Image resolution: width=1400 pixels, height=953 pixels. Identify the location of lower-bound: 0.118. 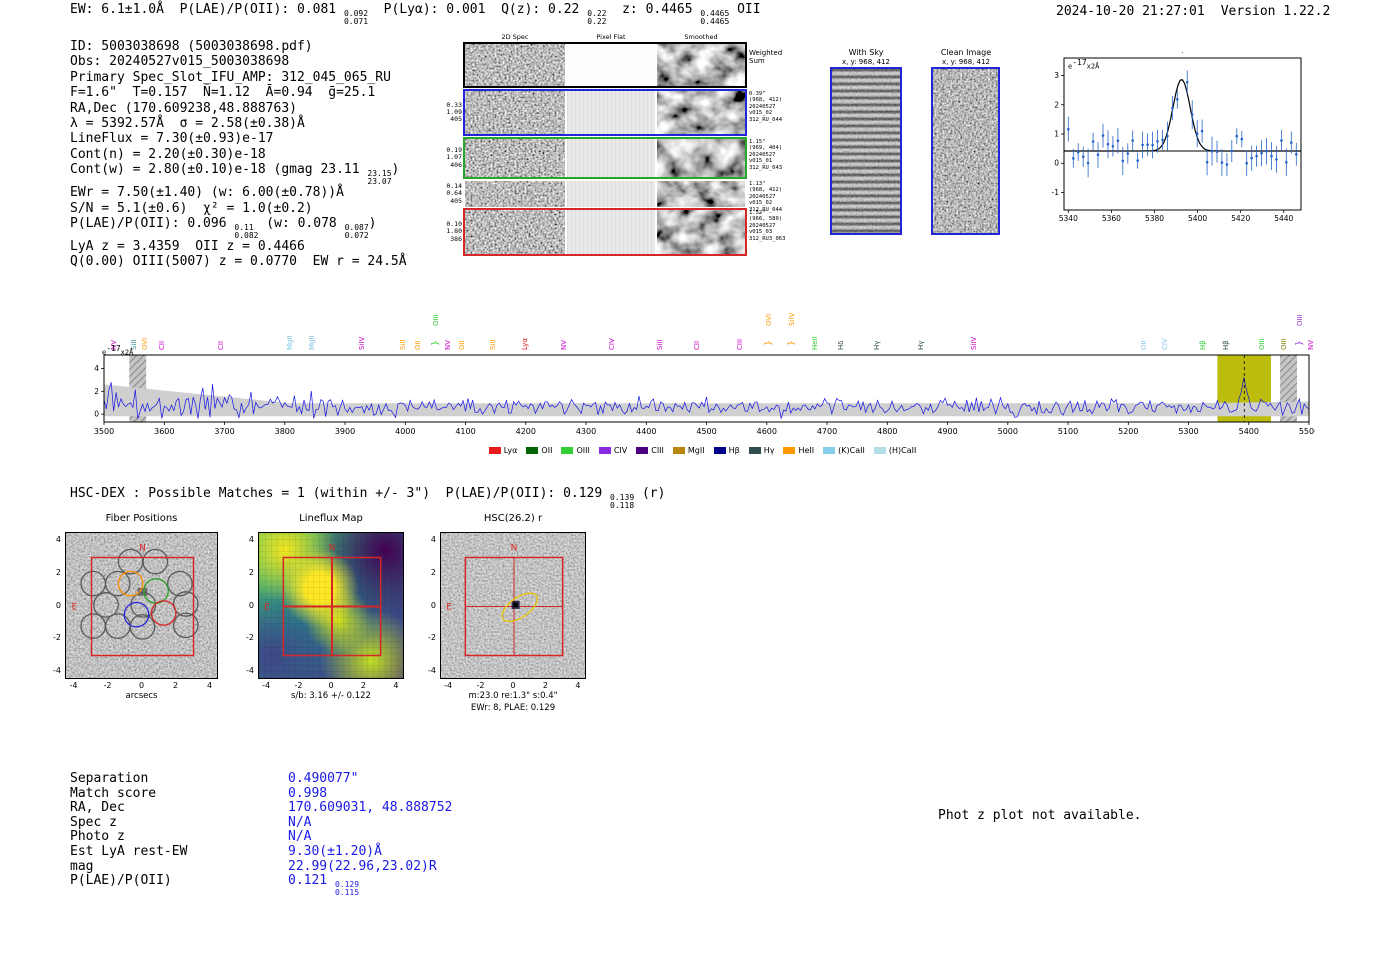
(622, 505).